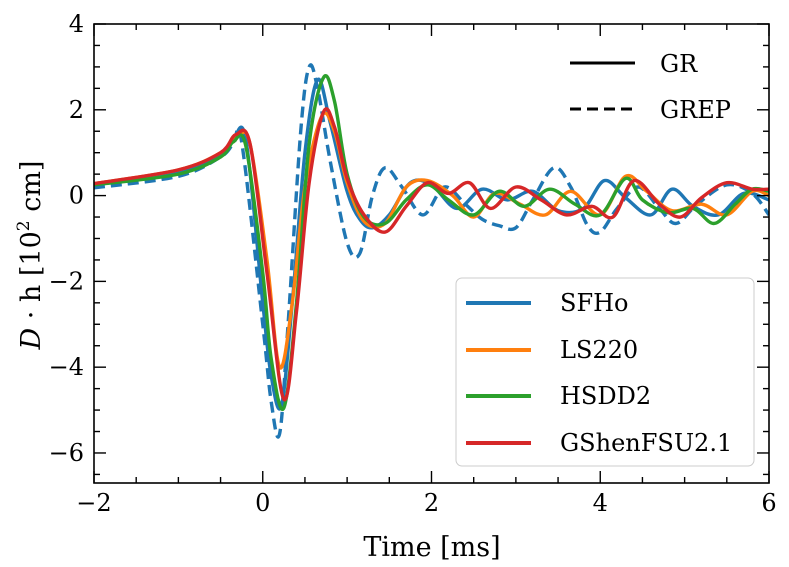  I want to click on y-tick-label: −2, so click(66, 281).